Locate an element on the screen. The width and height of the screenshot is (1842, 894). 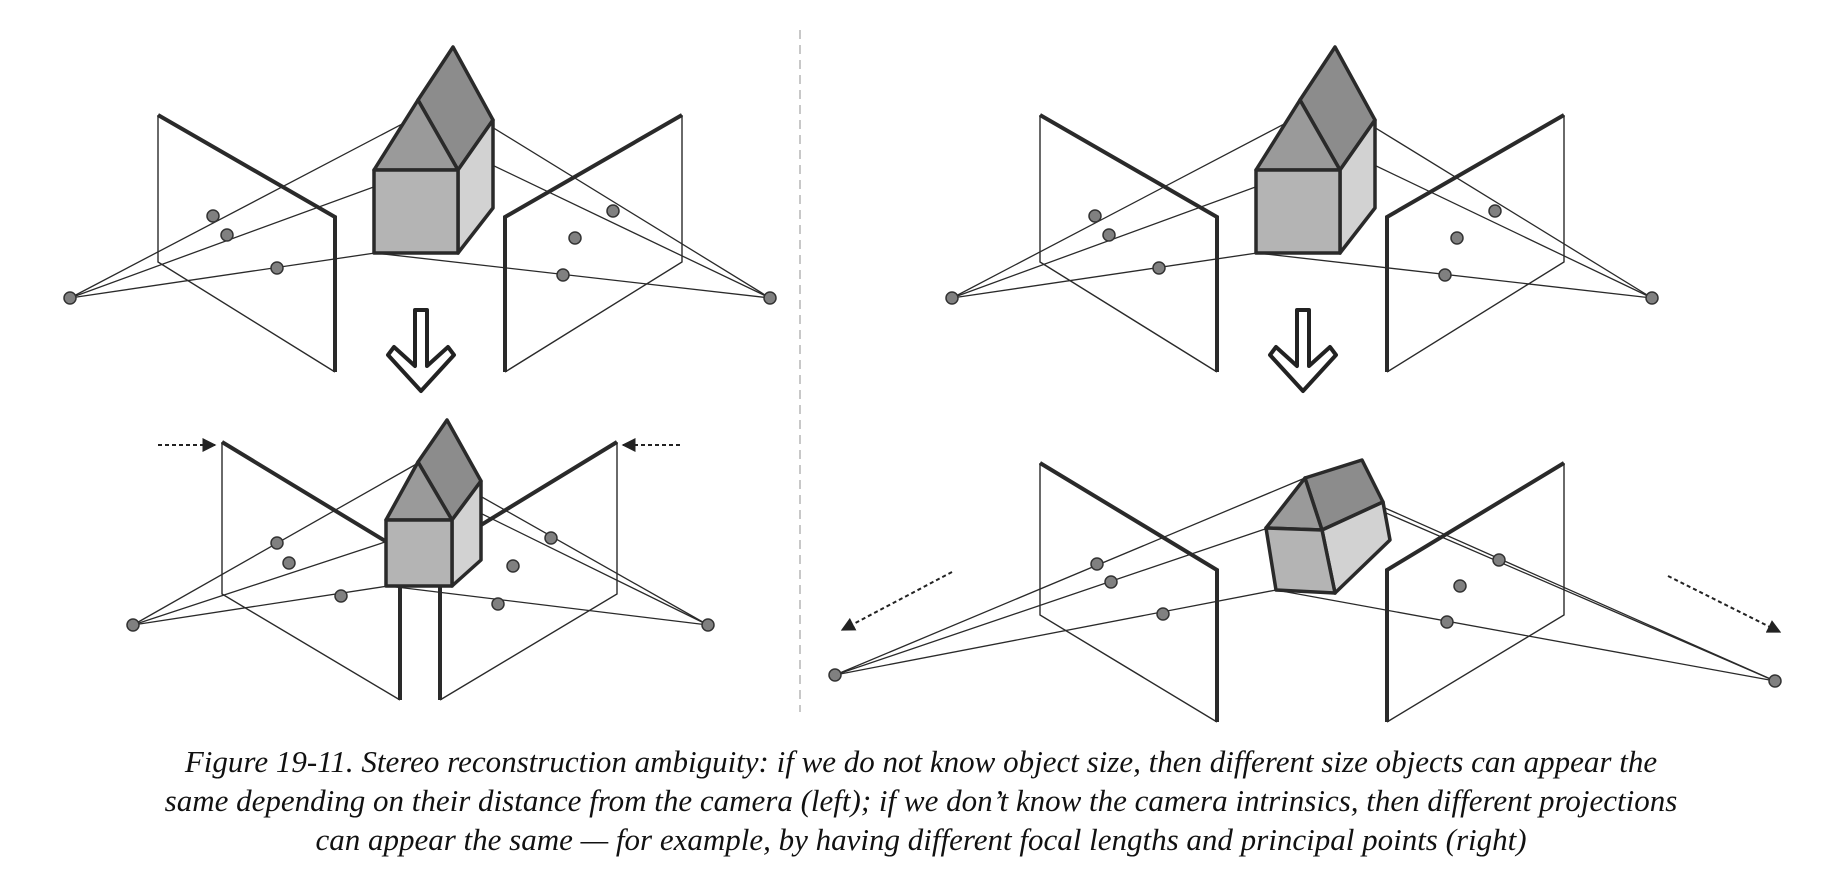
left-top-scene is located at coordinates (420, 209).